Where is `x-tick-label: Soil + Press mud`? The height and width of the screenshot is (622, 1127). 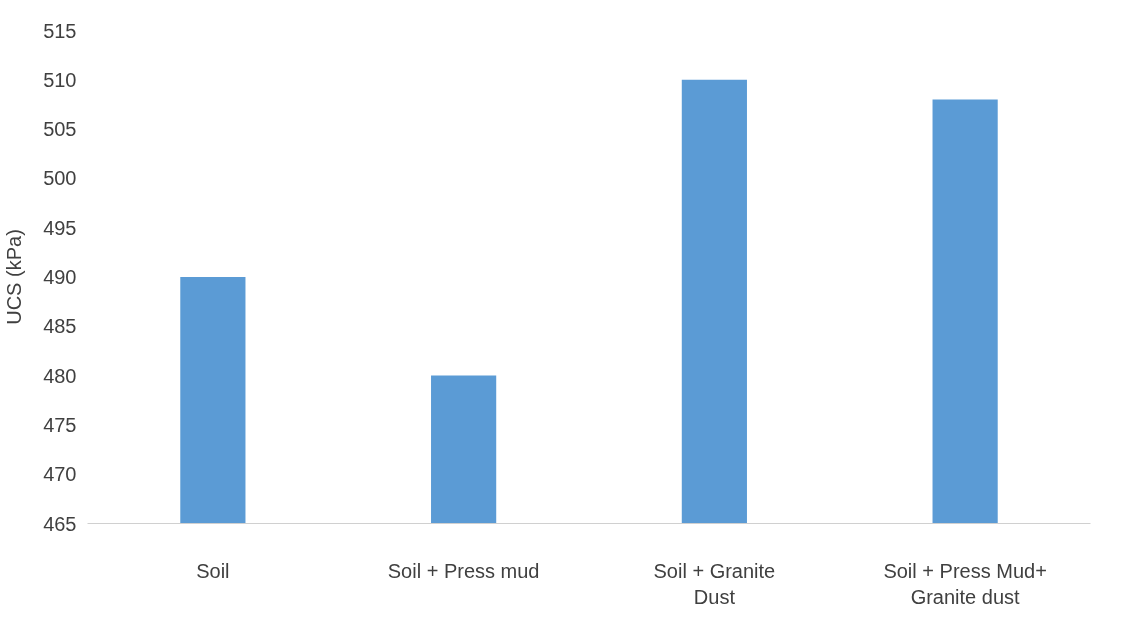
x-tick-label: Soil + Press mud is located at coordinates (463, 570).